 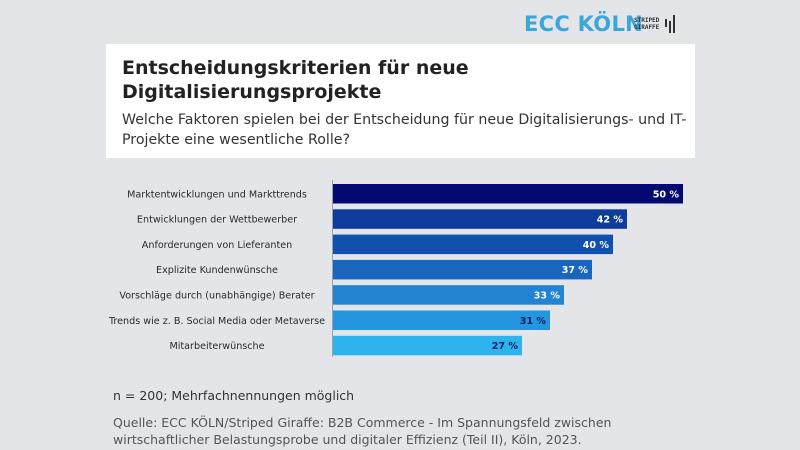 What do you see at coordinates (217, 270) in the screenshot?
I see `category-label: Explizite Kundenwünsche` at bounding box center [217, 270].